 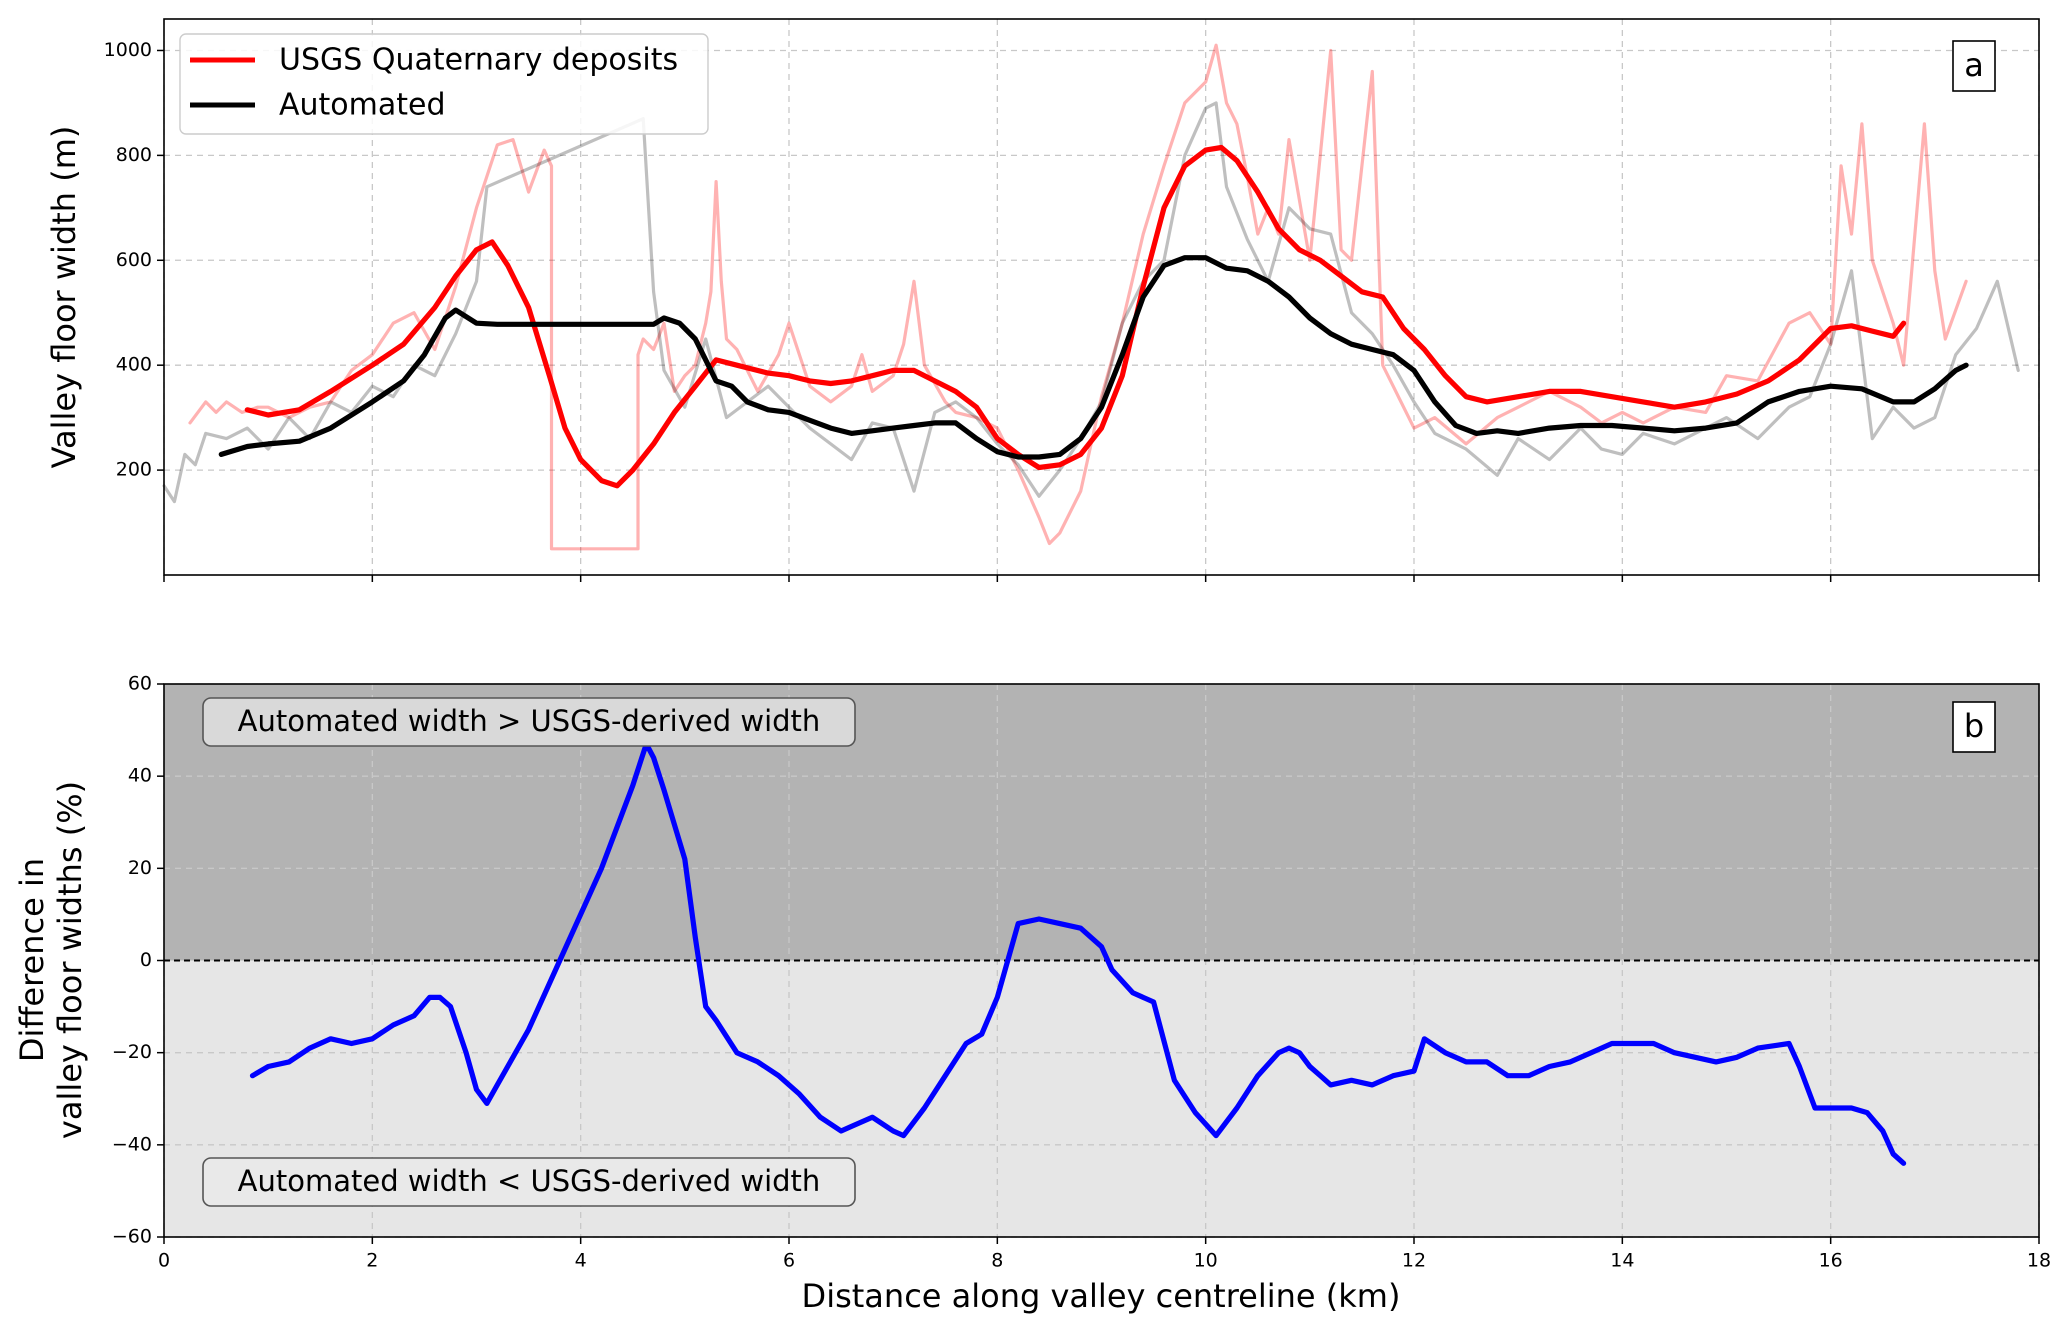 What do you see at coordinates (132, 1237) in the screenshot?
I see `panel-b-ytick-label: −60` at bounding box center [132, 1237].